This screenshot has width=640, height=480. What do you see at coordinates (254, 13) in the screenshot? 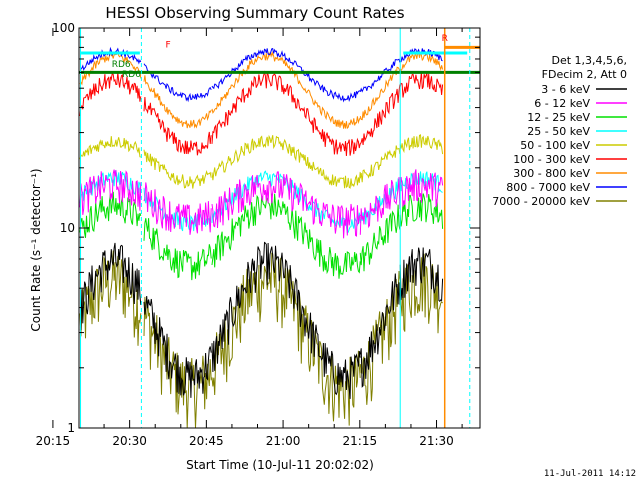
I see `chart-title: HESSI Observing Summary Count Rates` at bounding box center [254, 13].